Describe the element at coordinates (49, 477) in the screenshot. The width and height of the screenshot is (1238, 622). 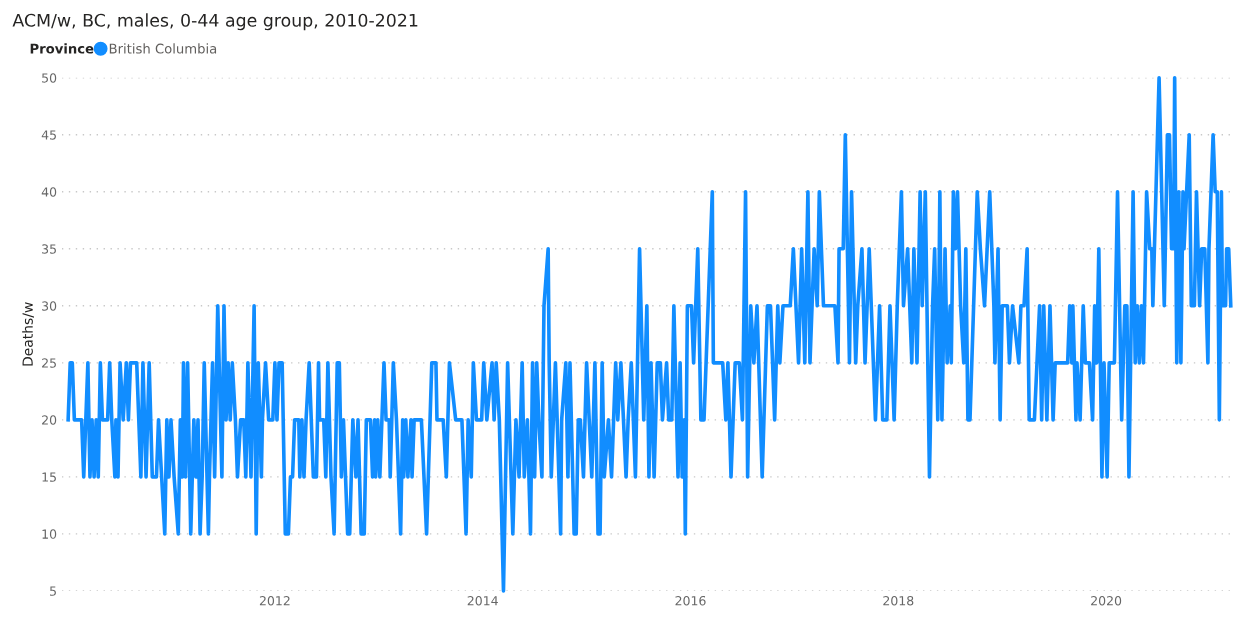
I see `y-tick-label: 15` at that location.